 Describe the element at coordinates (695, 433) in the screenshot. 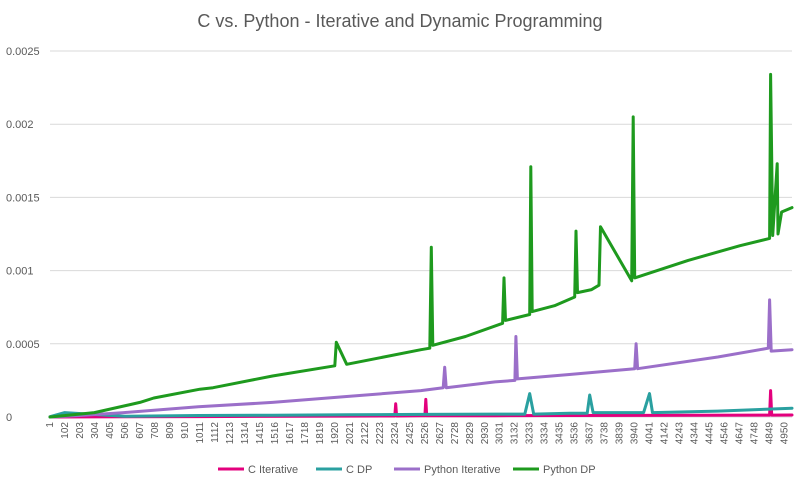

I see `x-tick-label: 4344` at that location.